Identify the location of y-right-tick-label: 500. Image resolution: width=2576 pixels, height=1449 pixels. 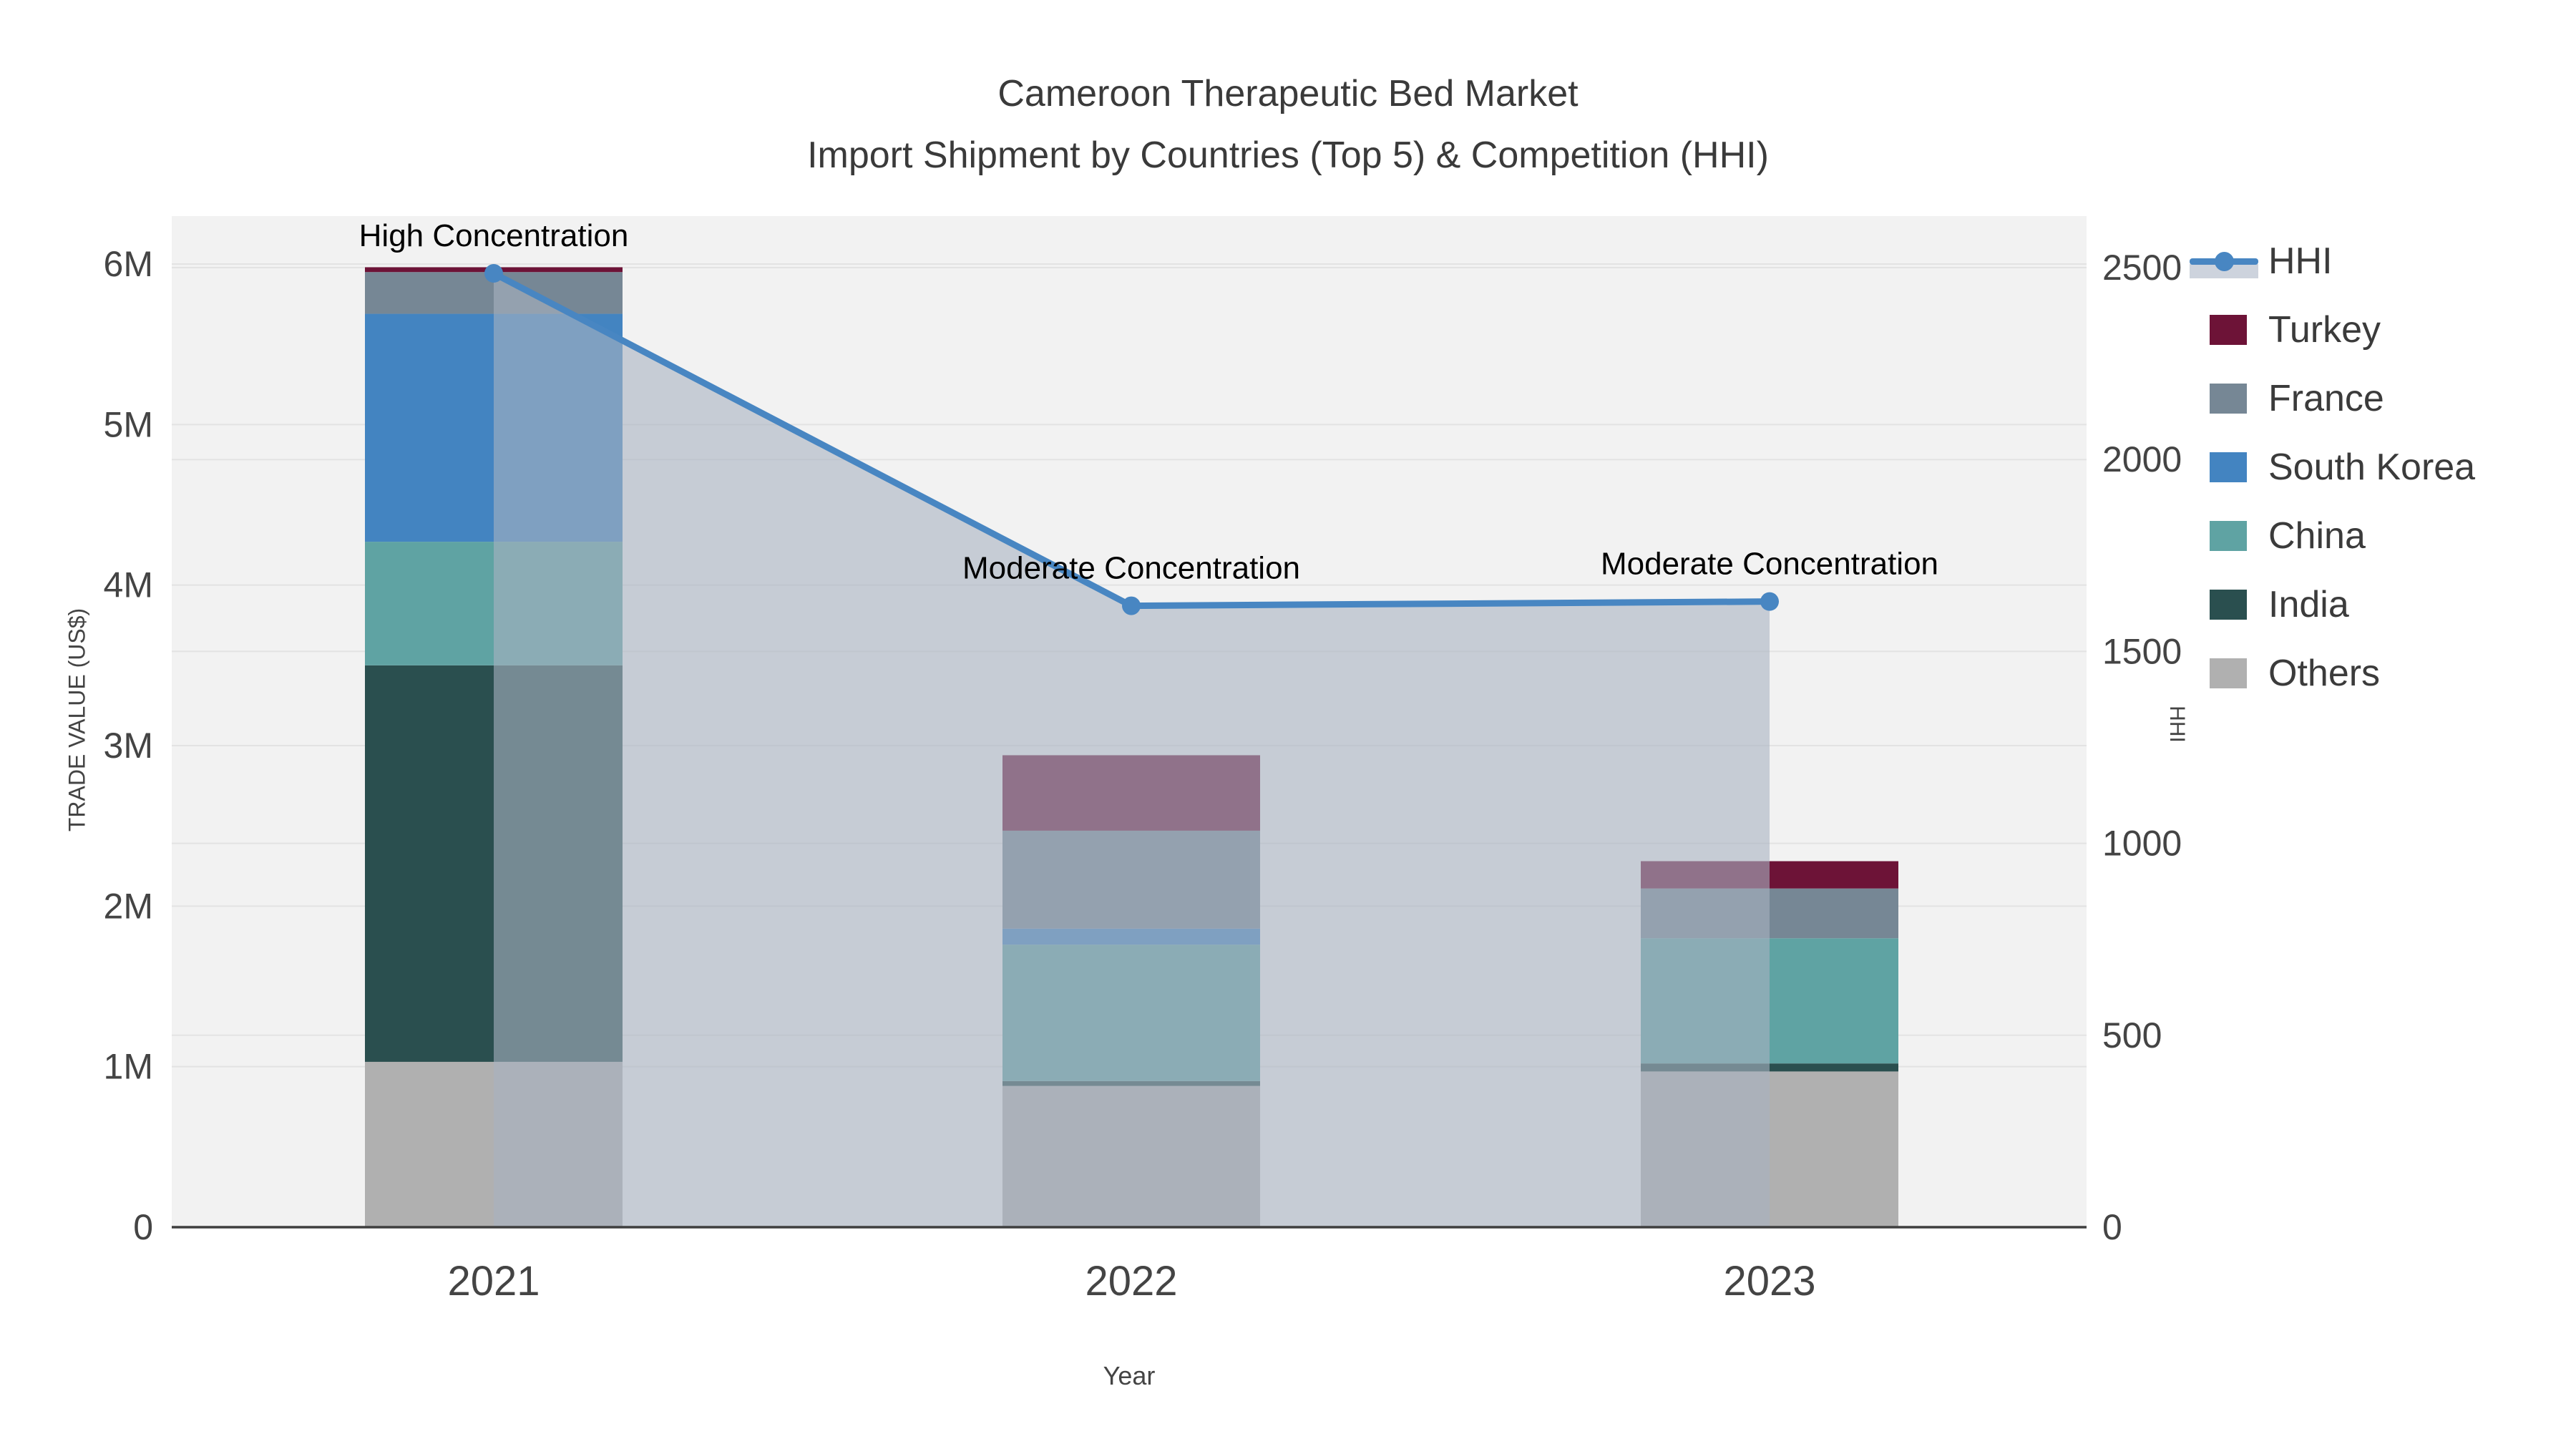
(2132, 1035).